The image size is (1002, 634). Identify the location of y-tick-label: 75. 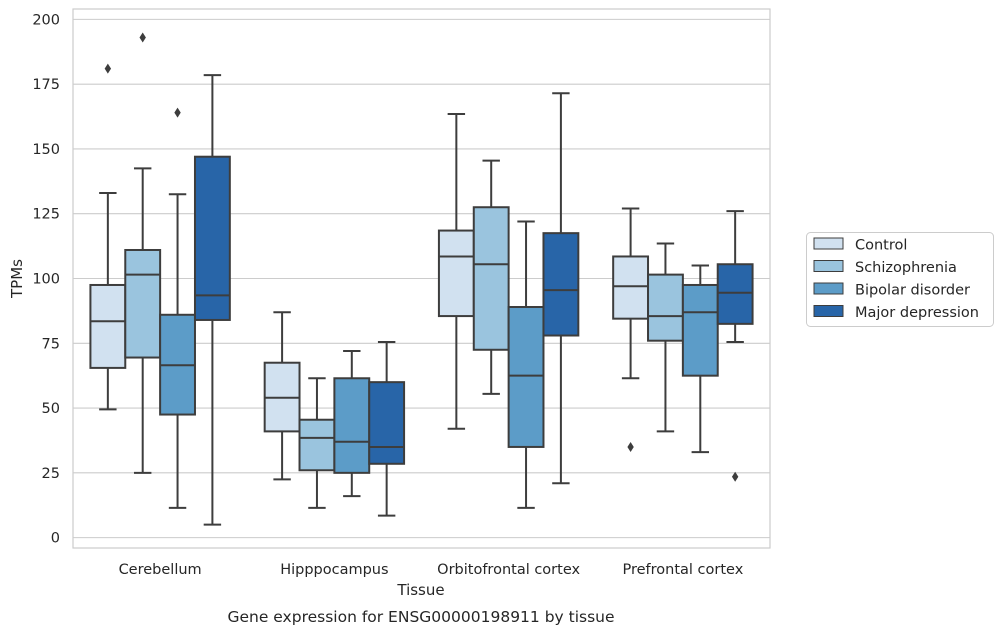
(51, 344).